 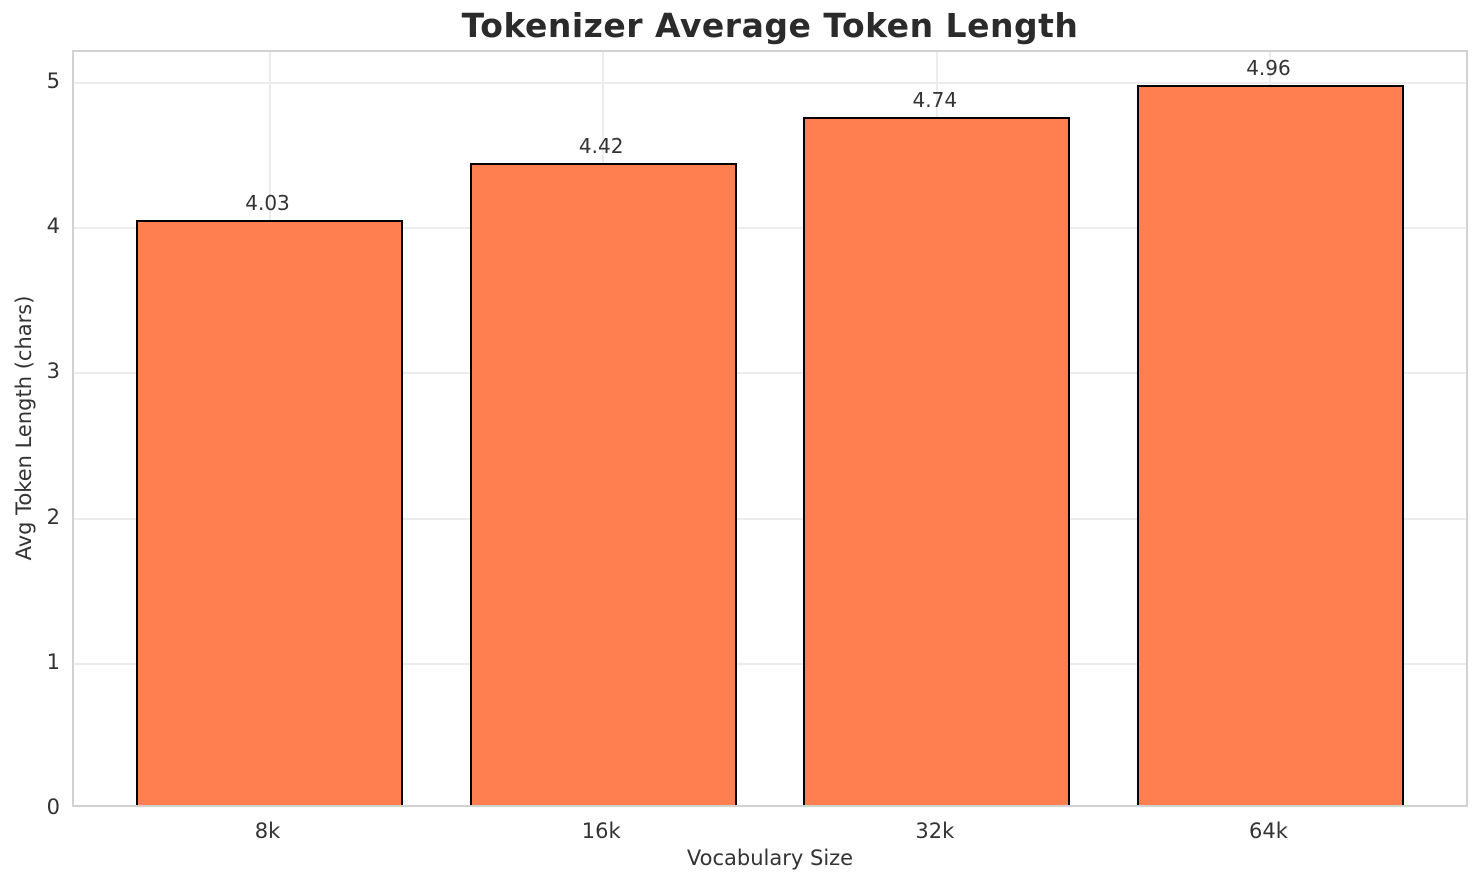 What do you see at coordinates (267, 831) in the screenshot?
I see `x-tick-label: 8k` at bounding box center [267, 831].